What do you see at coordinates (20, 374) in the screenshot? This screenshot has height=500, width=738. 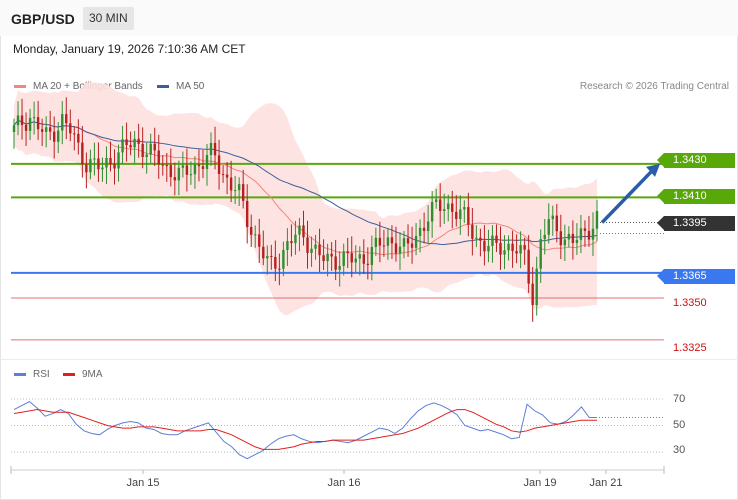 I see `legend-swatch-rsi` at bounding box center [20, 374].